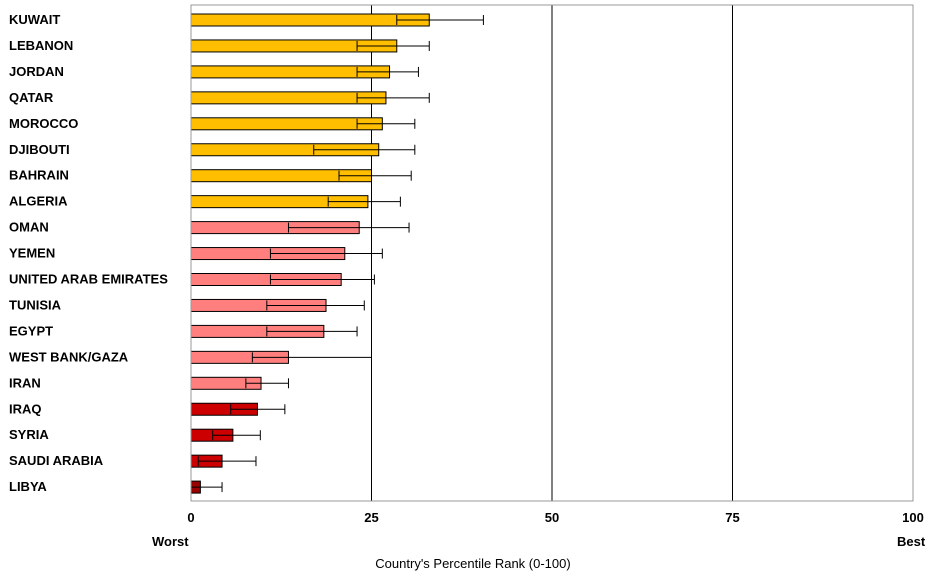 This screenshot has width=930, height=574. I want to click on category-label: QATAR, so click(31, 97).